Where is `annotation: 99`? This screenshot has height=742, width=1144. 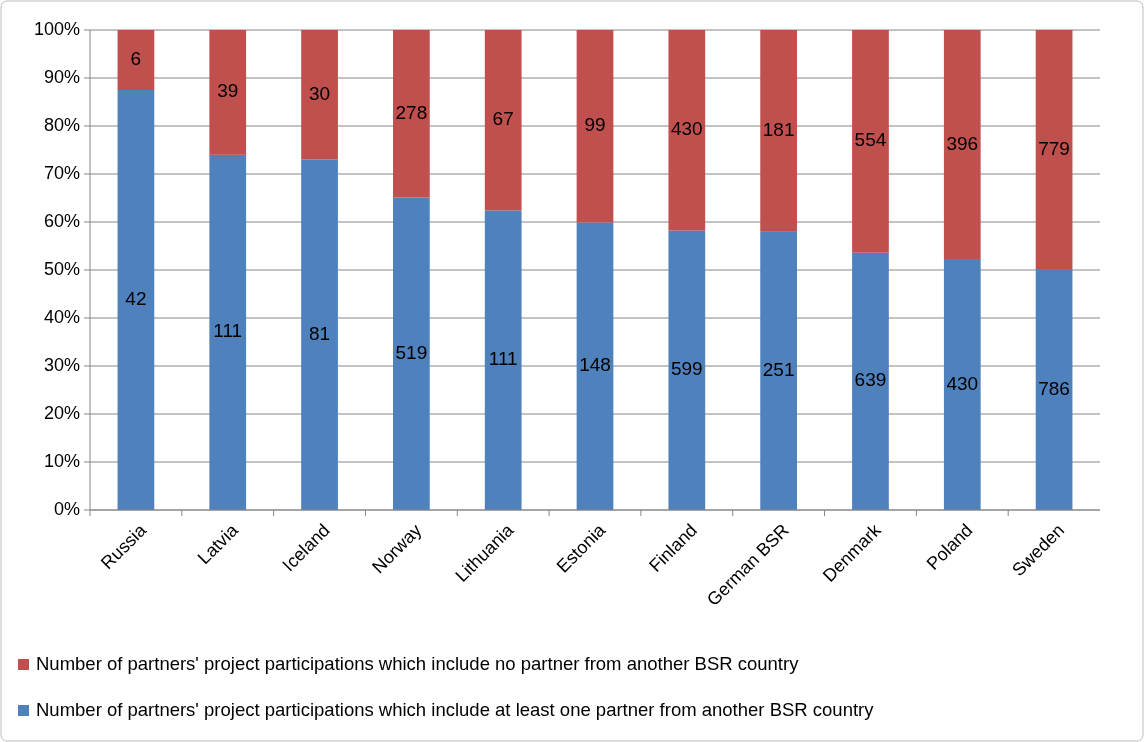 annotation: 99 is located at coordinates (595, 125).